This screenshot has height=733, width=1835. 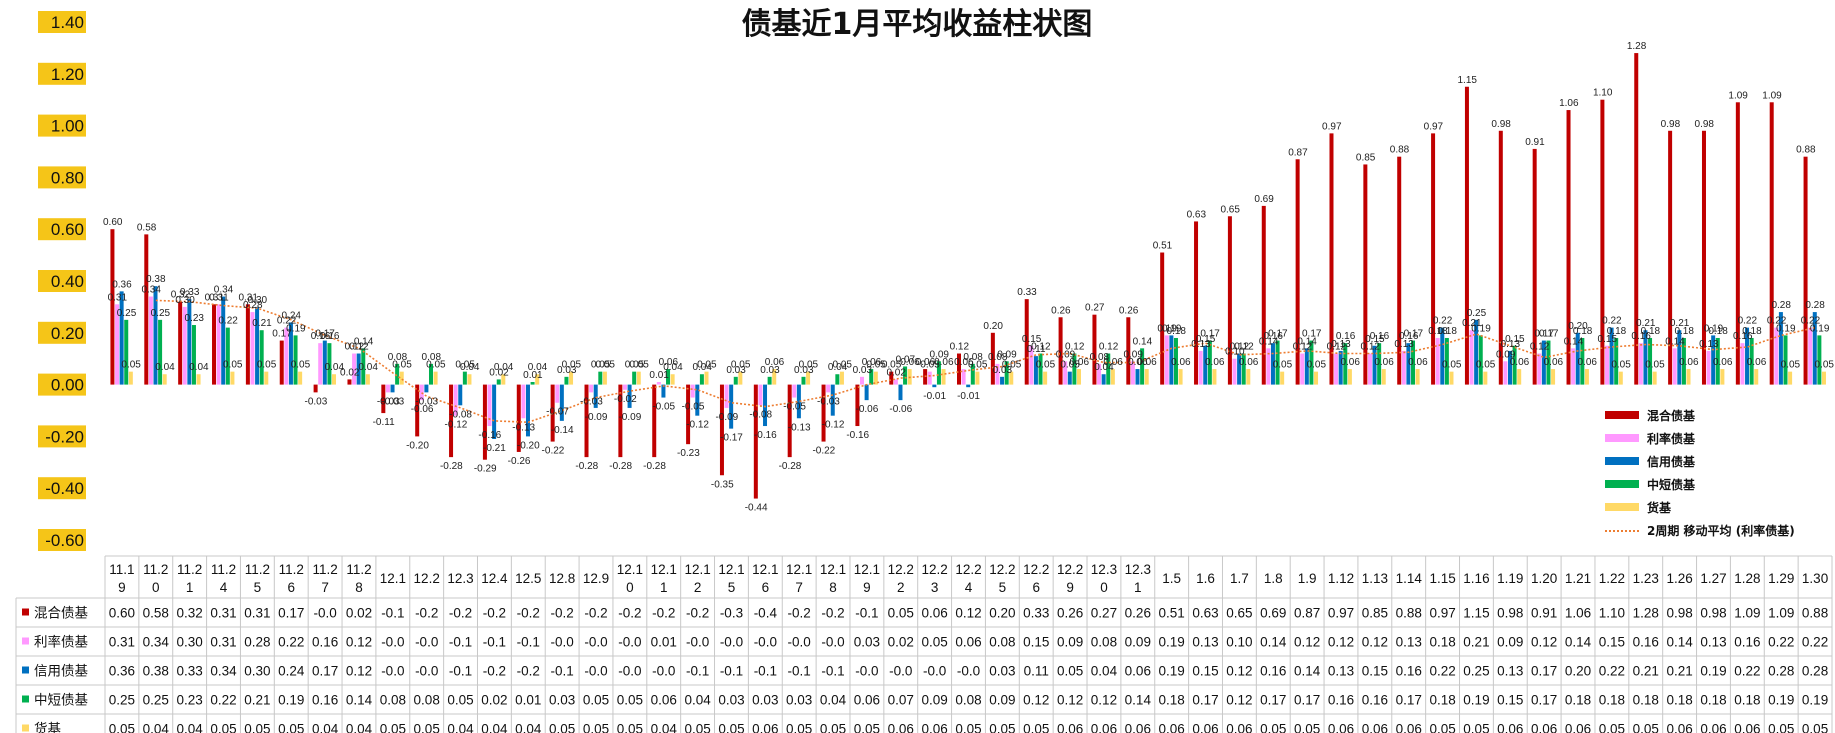 What do you see at coordinates (1337, 347) in the screenshot?
I see `data-label: 0.12` at bounding box center [1337, 347].